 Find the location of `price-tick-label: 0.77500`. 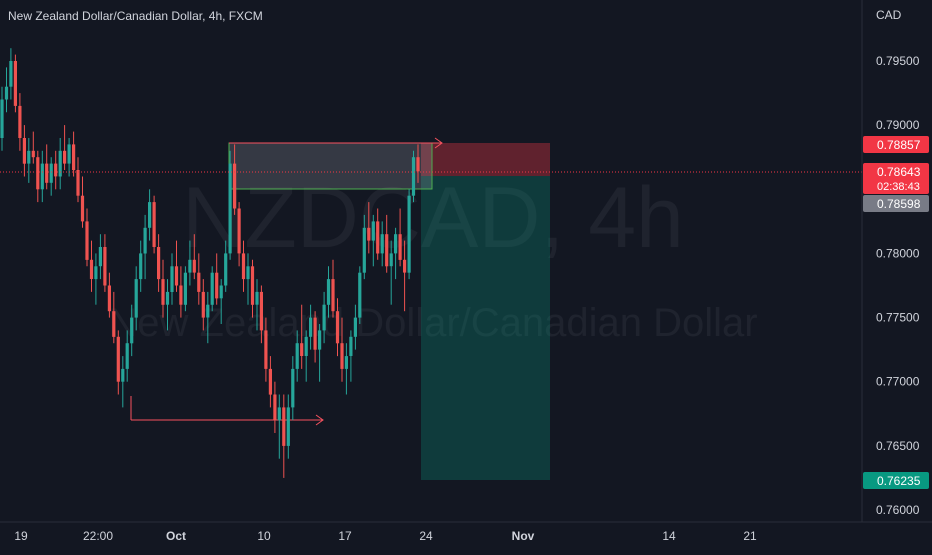

price-tick-label: 0.77500 is located at coordinates (898, 318).